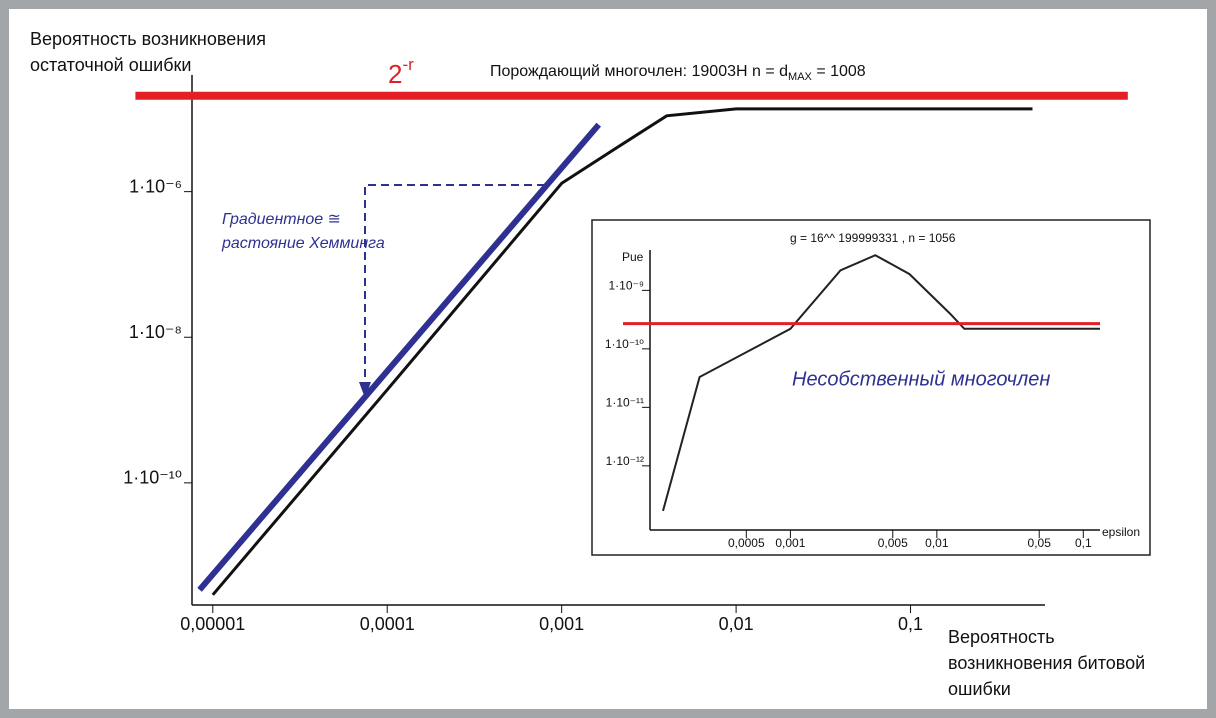  Describe the element at coordinates (148, 39) in the screenshot. I see `y-axis-label: Вероятность возникновения` at that location.